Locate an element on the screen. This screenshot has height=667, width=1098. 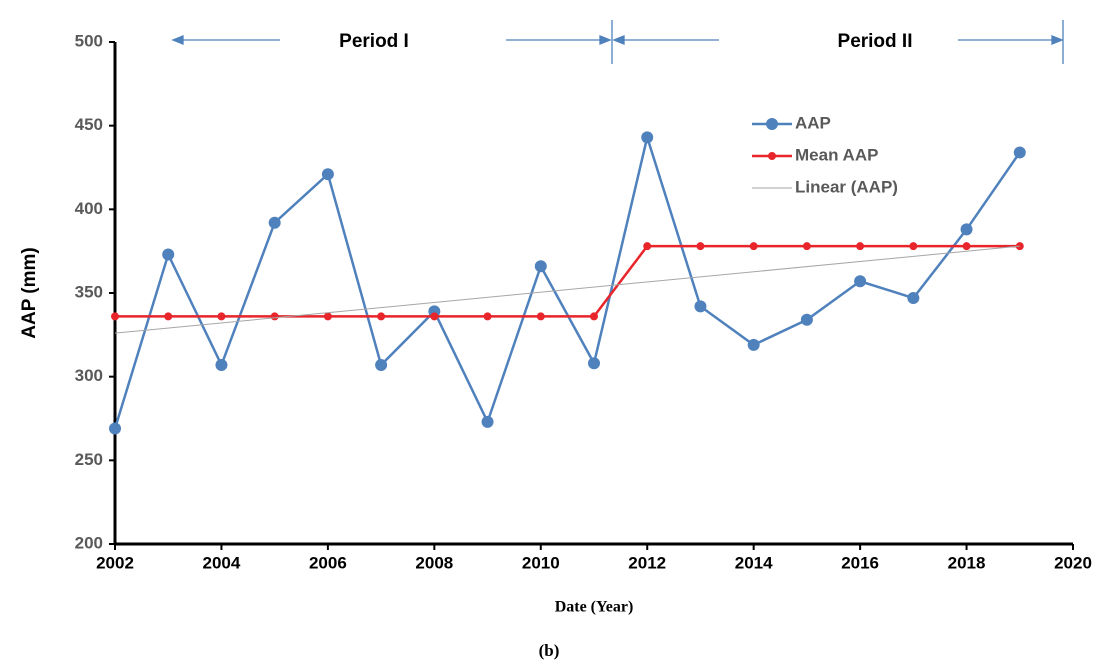
y-tick-label: 500 is located at coordinates (89, 40).